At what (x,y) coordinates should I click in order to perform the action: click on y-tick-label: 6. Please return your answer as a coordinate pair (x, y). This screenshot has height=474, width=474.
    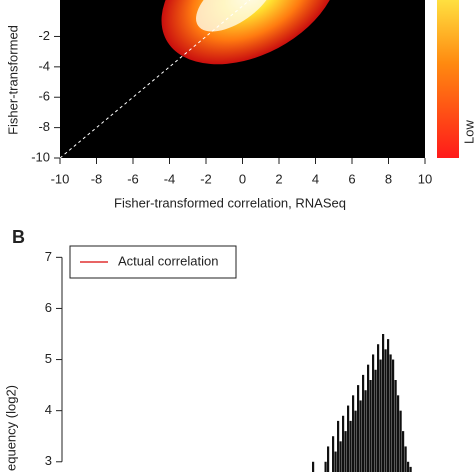
    Looking at the image, I should click on (48, 307).